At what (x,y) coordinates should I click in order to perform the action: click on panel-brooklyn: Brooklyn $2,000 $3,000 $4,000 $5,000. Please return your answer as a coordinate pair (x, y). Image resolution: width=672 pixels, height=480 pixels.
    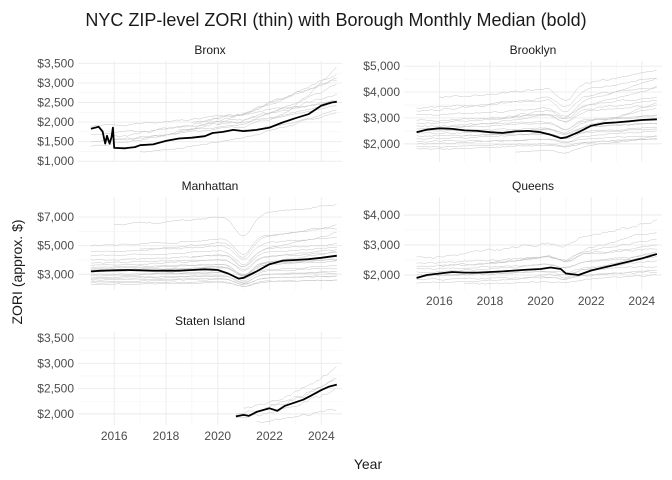
    Looking at the image, I should click on (512, 102).